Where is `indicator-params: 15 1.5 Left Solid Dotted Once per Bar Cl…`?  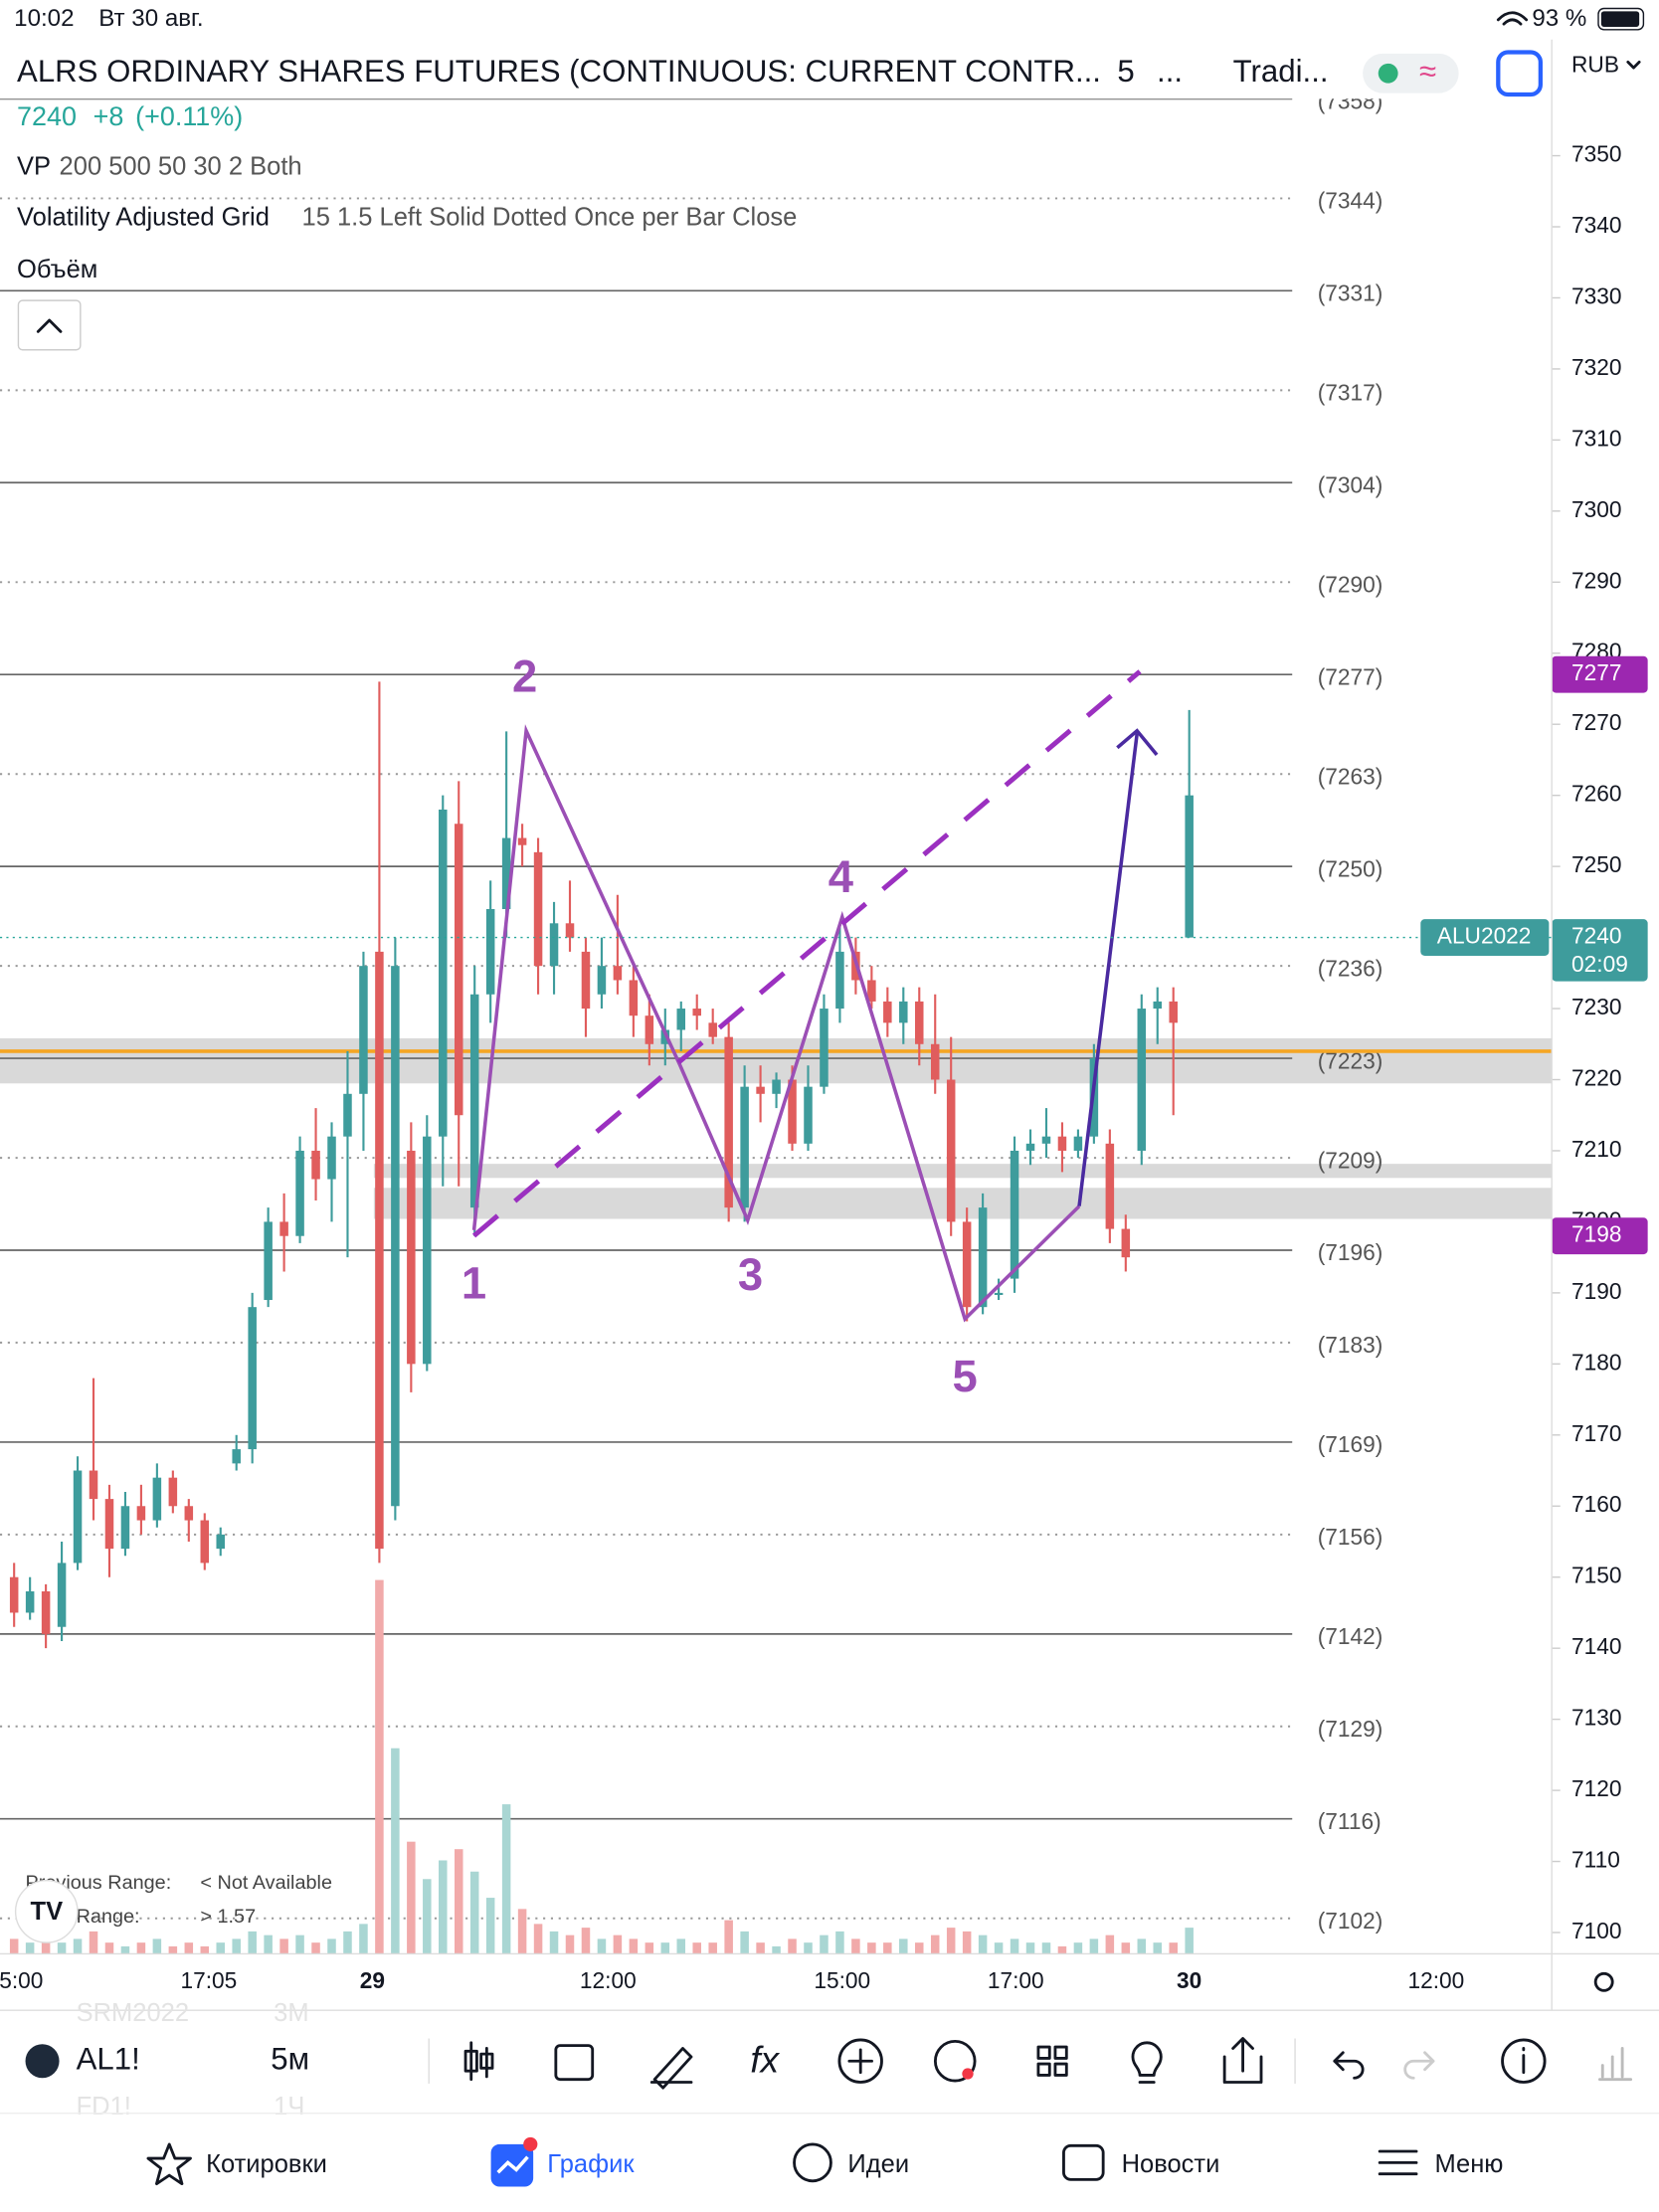
indicator-params: 15 1.5 Left Solid Dotted Once per Bar Cl… is located at coordinates (550, 218).